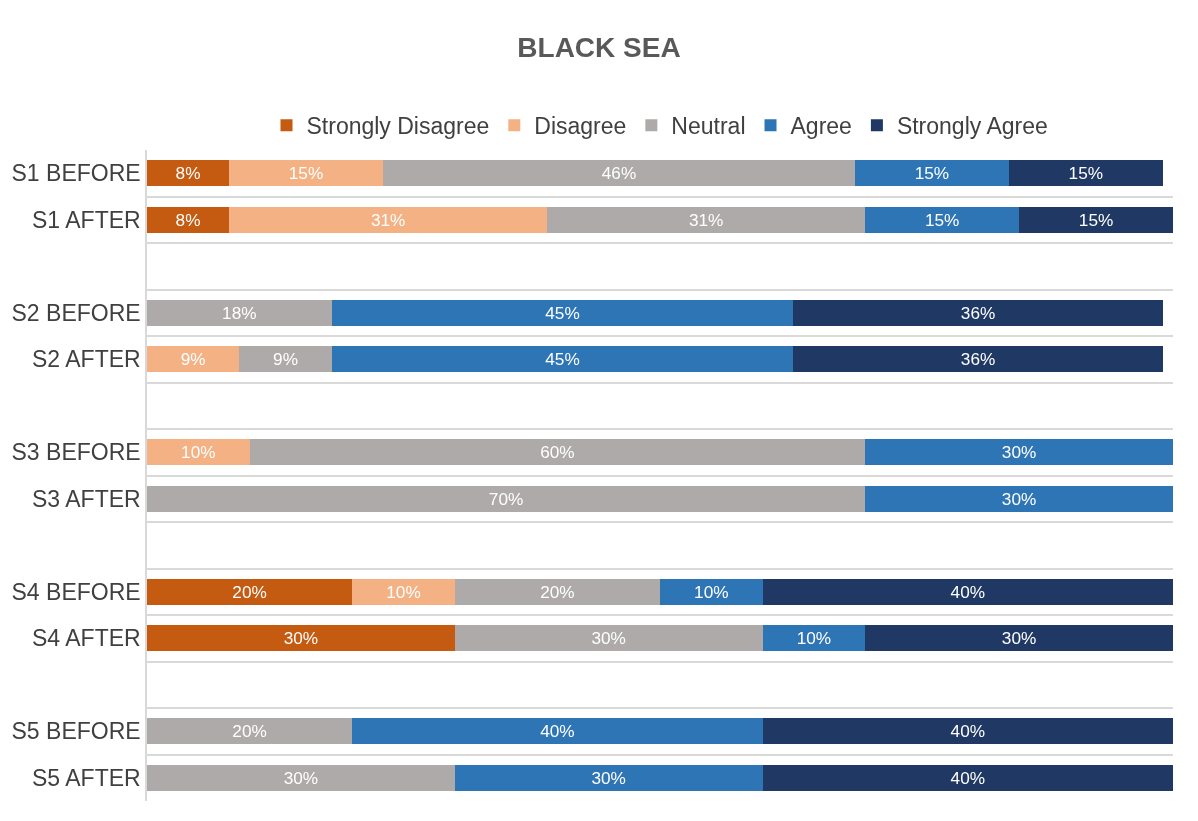 This screenshot has height=821, width=1198. I want to click on y-tick-label: S4 BEFORE, so click(76, 591).